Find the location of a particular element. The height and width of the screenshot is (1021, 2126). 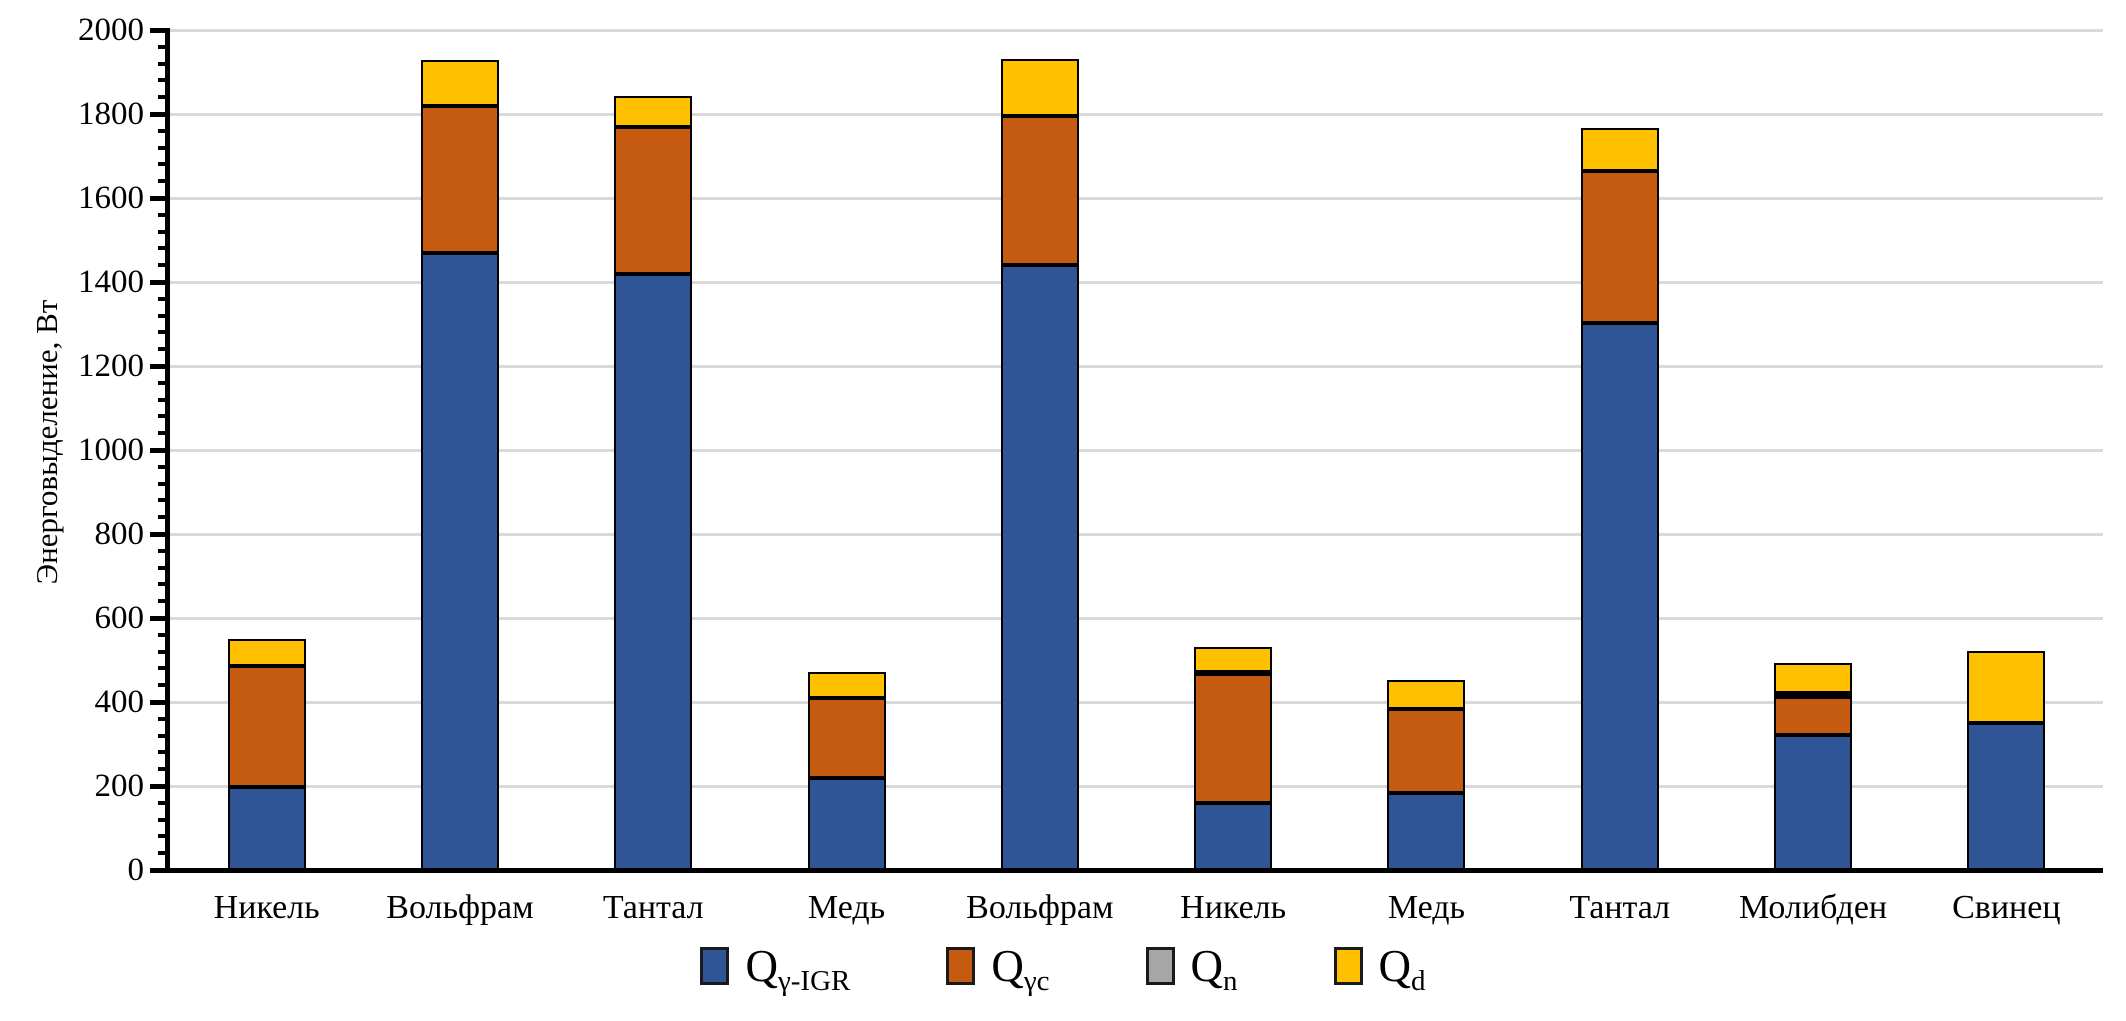

x-category-label: Молибден is located at coordinates (1813, 907).